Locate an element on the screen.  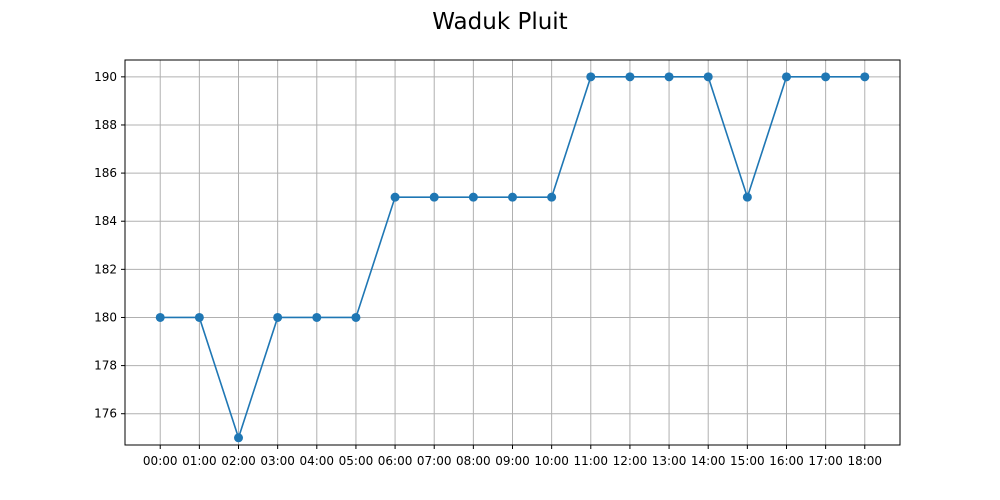
x-tick-label: 03:00 is located at coordinates (277, 461).